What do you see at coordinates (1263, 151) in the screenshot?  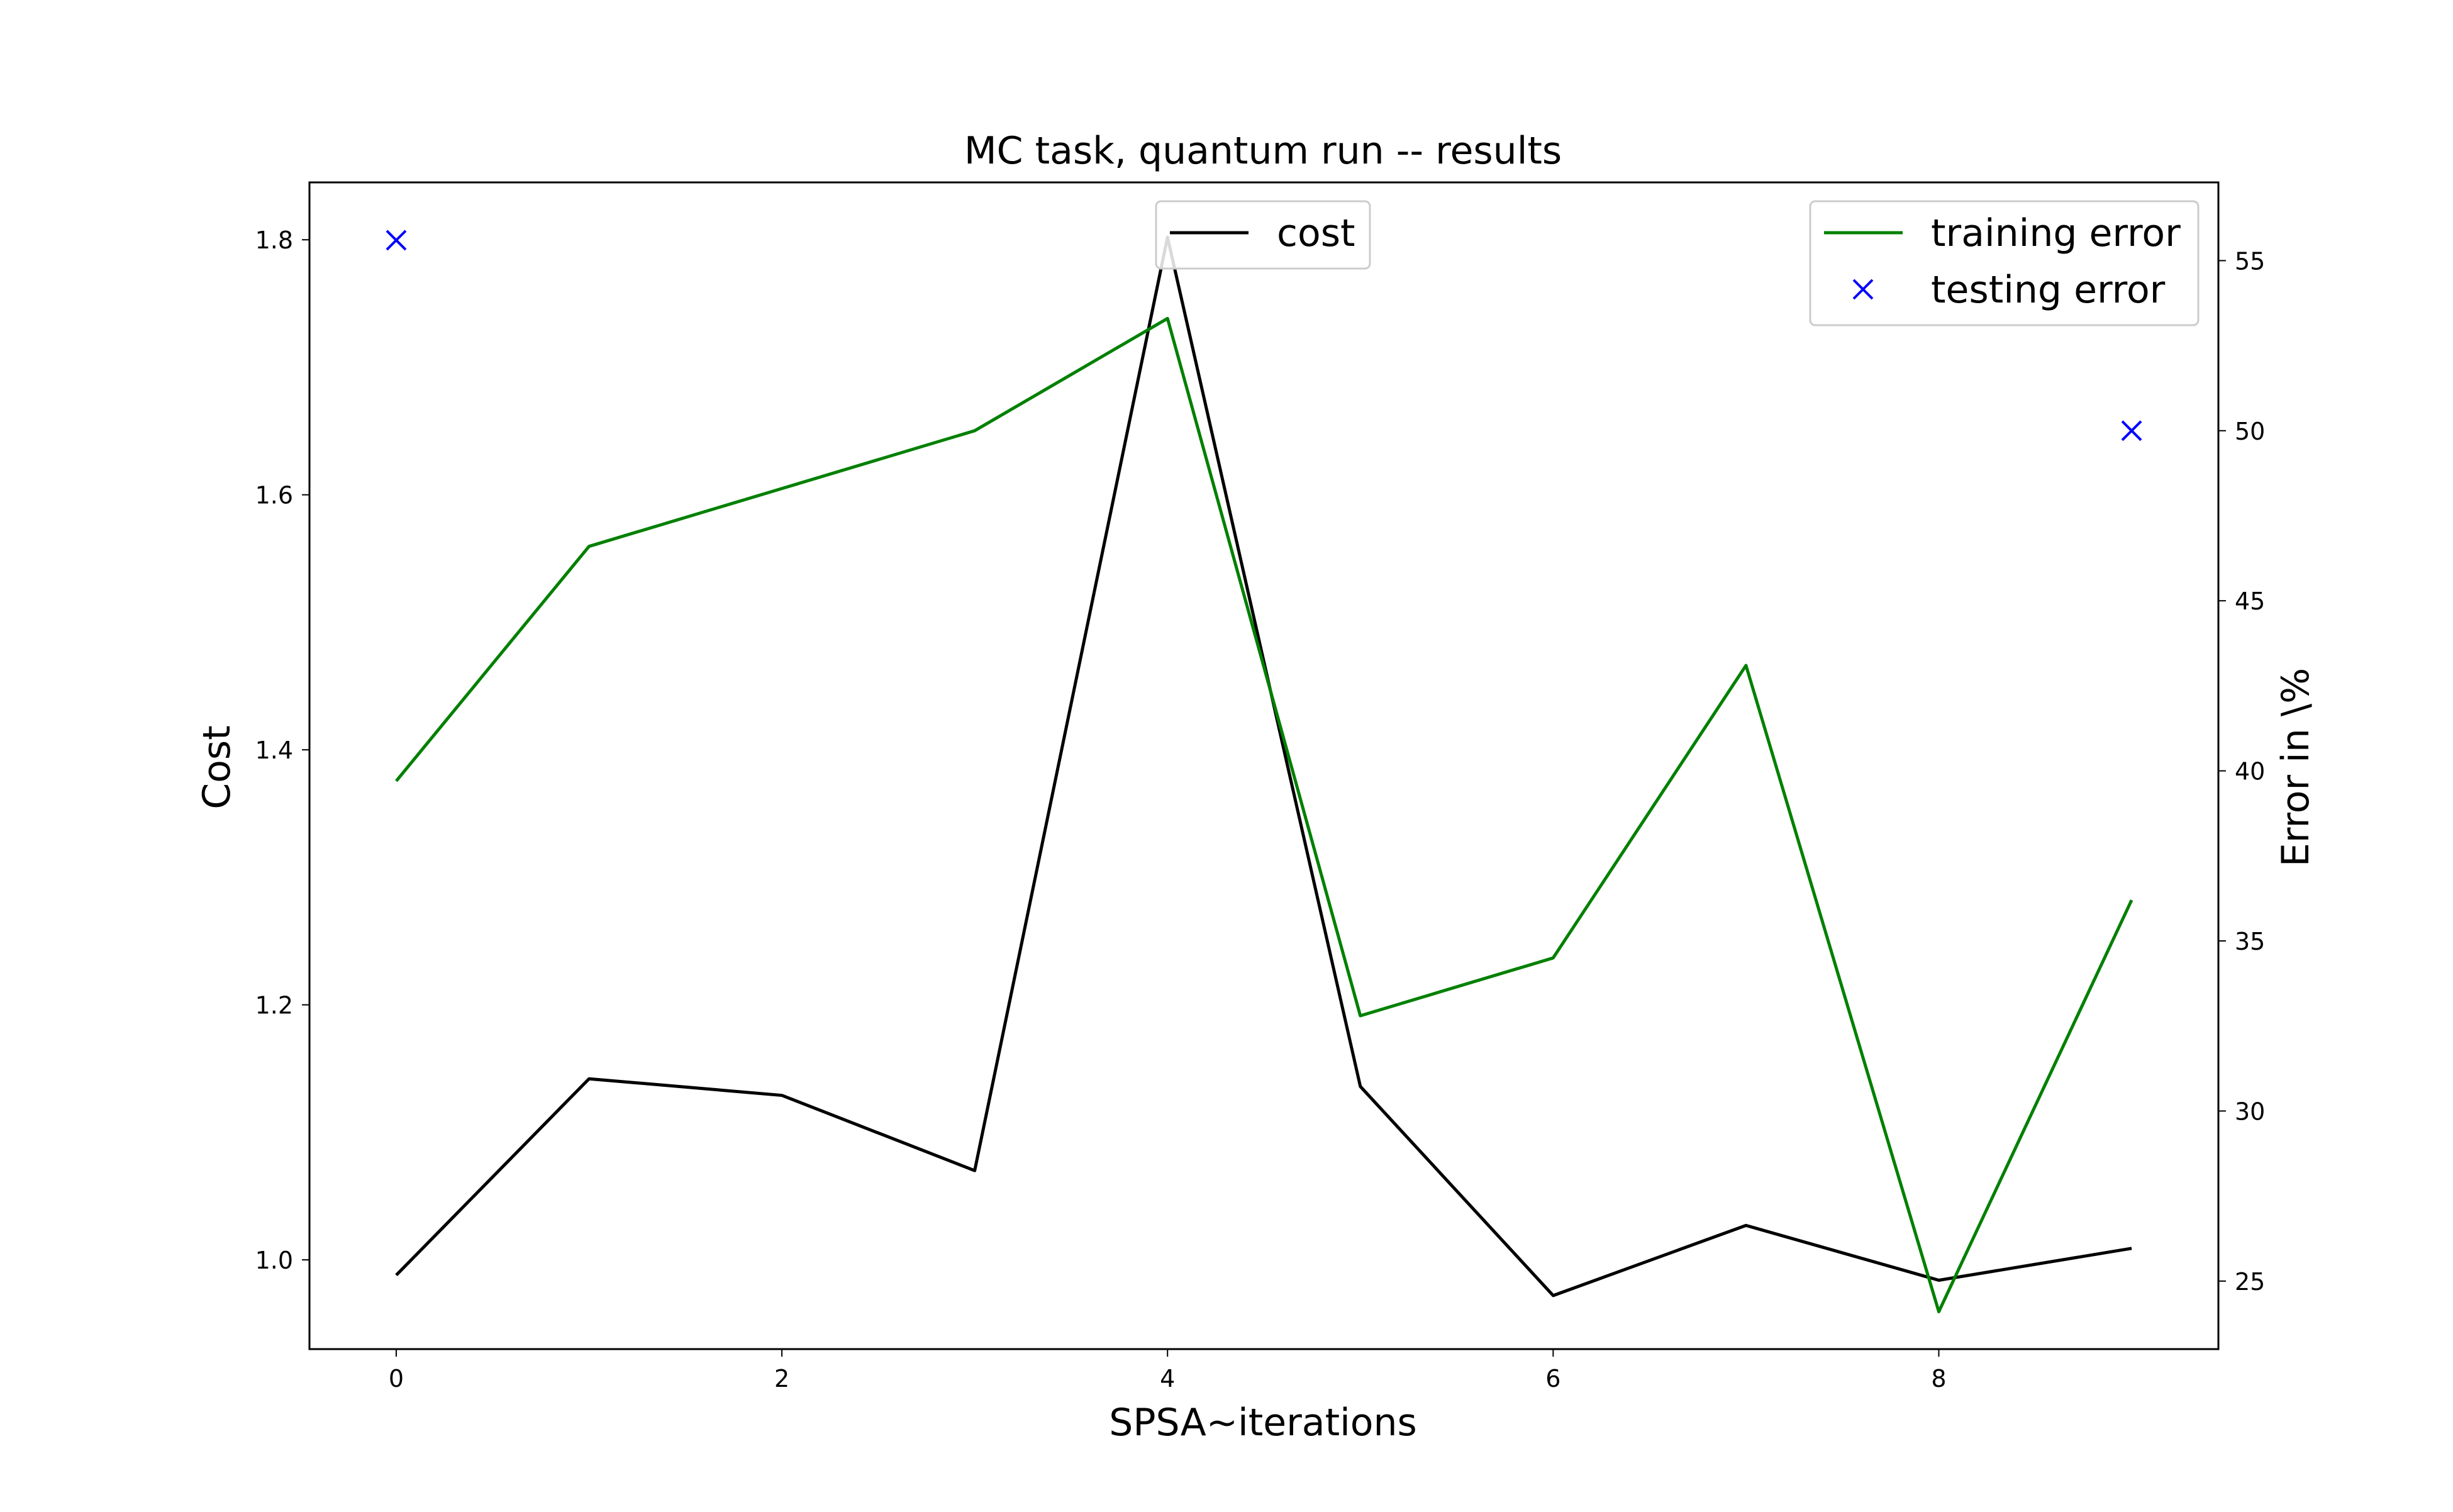 I see `chart-title: MC task, quantum run -- results` at bounding box center [1263, 151].